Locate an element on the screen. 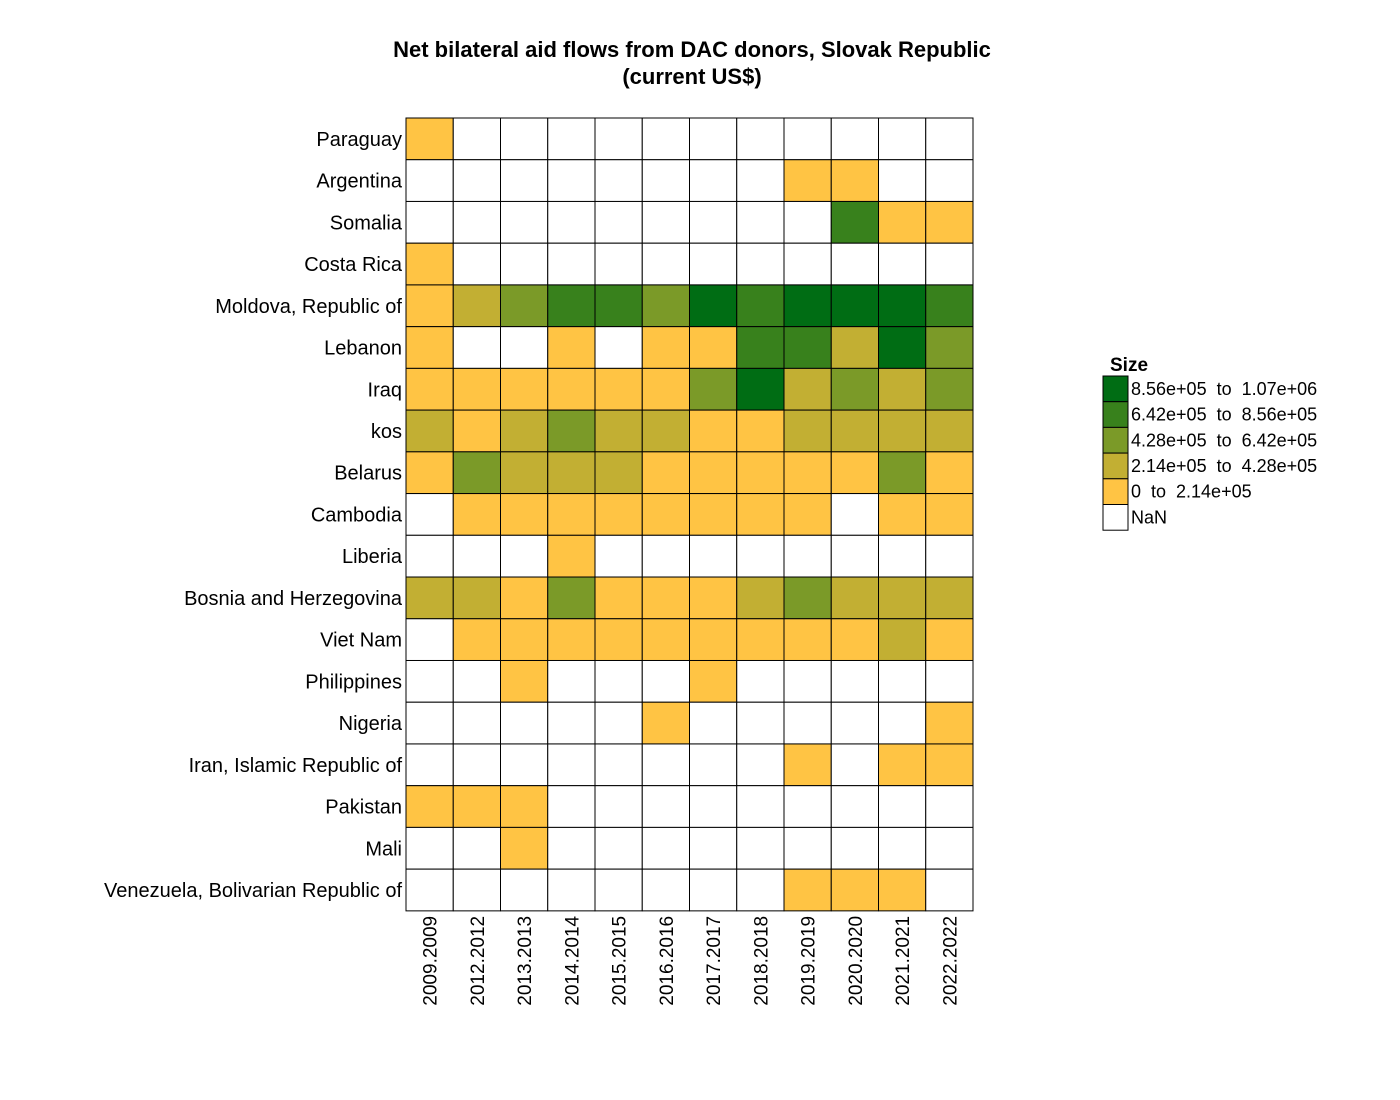 The width and height of the screenshot is (1400, 1100). cell-argentina-2015 is located at coordinates (618, 180).